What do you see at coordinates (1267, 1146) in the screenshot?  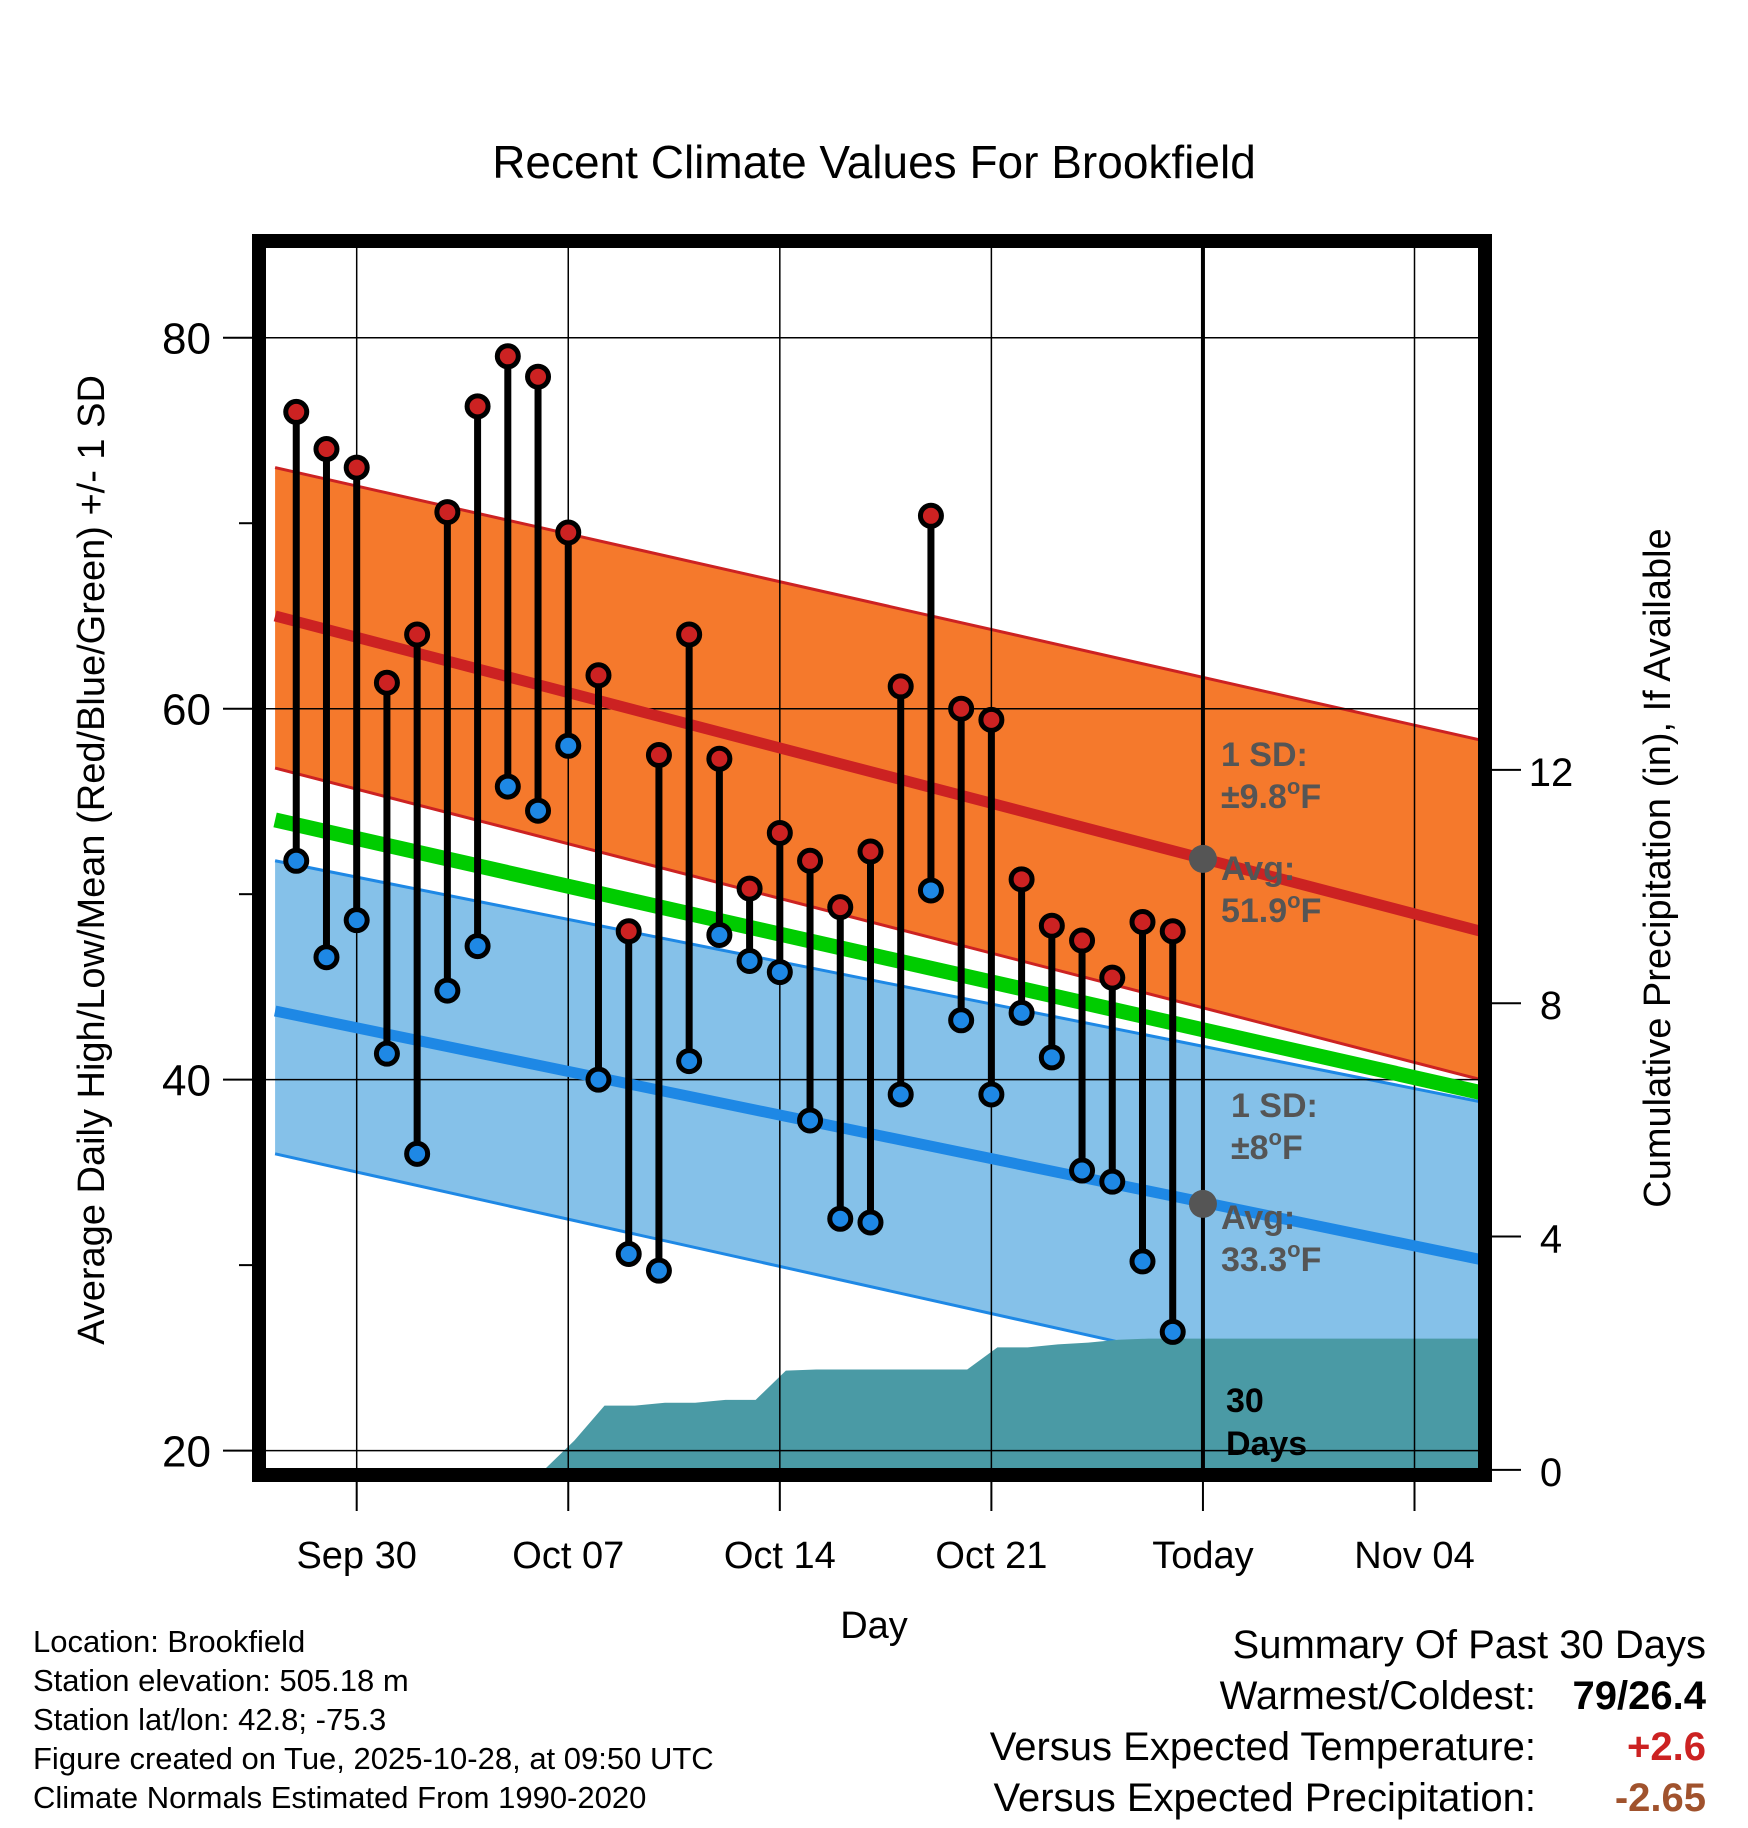 I see `low-sd-value: ±8oF` at bounding box center [1267, 1146].